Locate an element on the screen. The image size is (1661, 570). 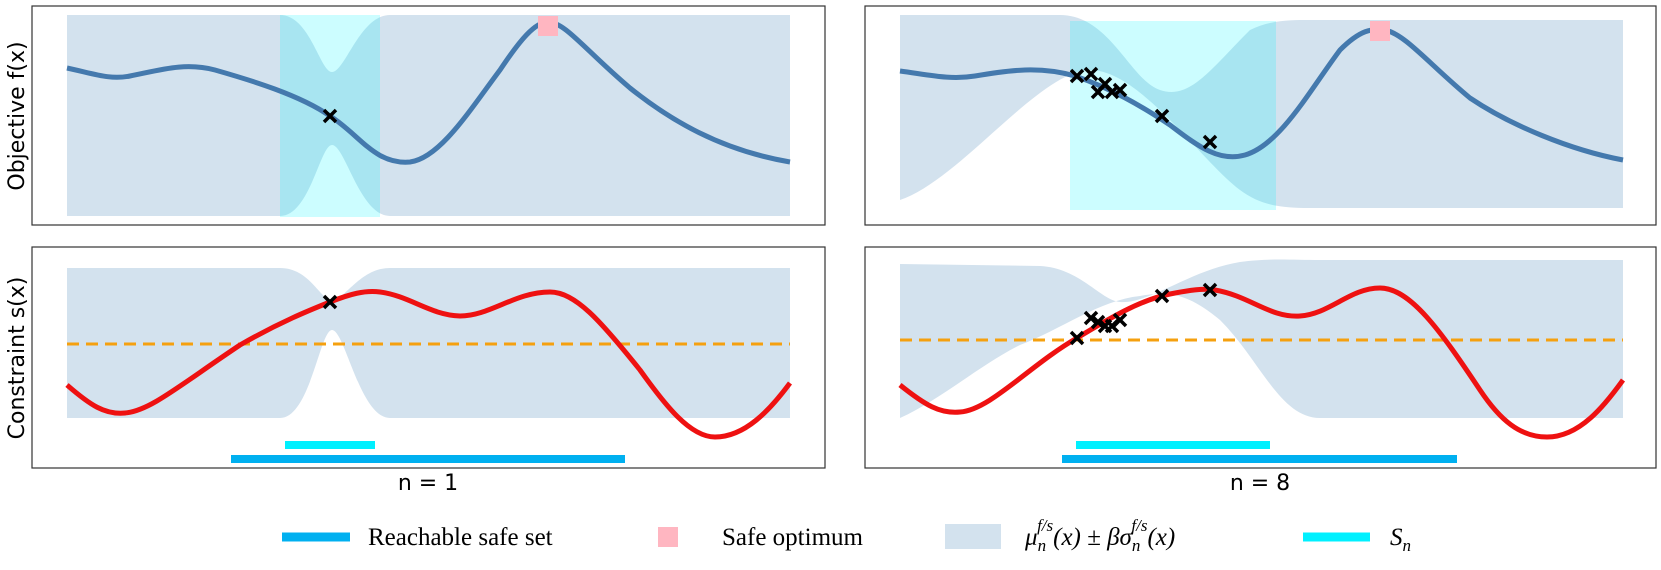
confidence-band is located at coordinates (1261, 111).